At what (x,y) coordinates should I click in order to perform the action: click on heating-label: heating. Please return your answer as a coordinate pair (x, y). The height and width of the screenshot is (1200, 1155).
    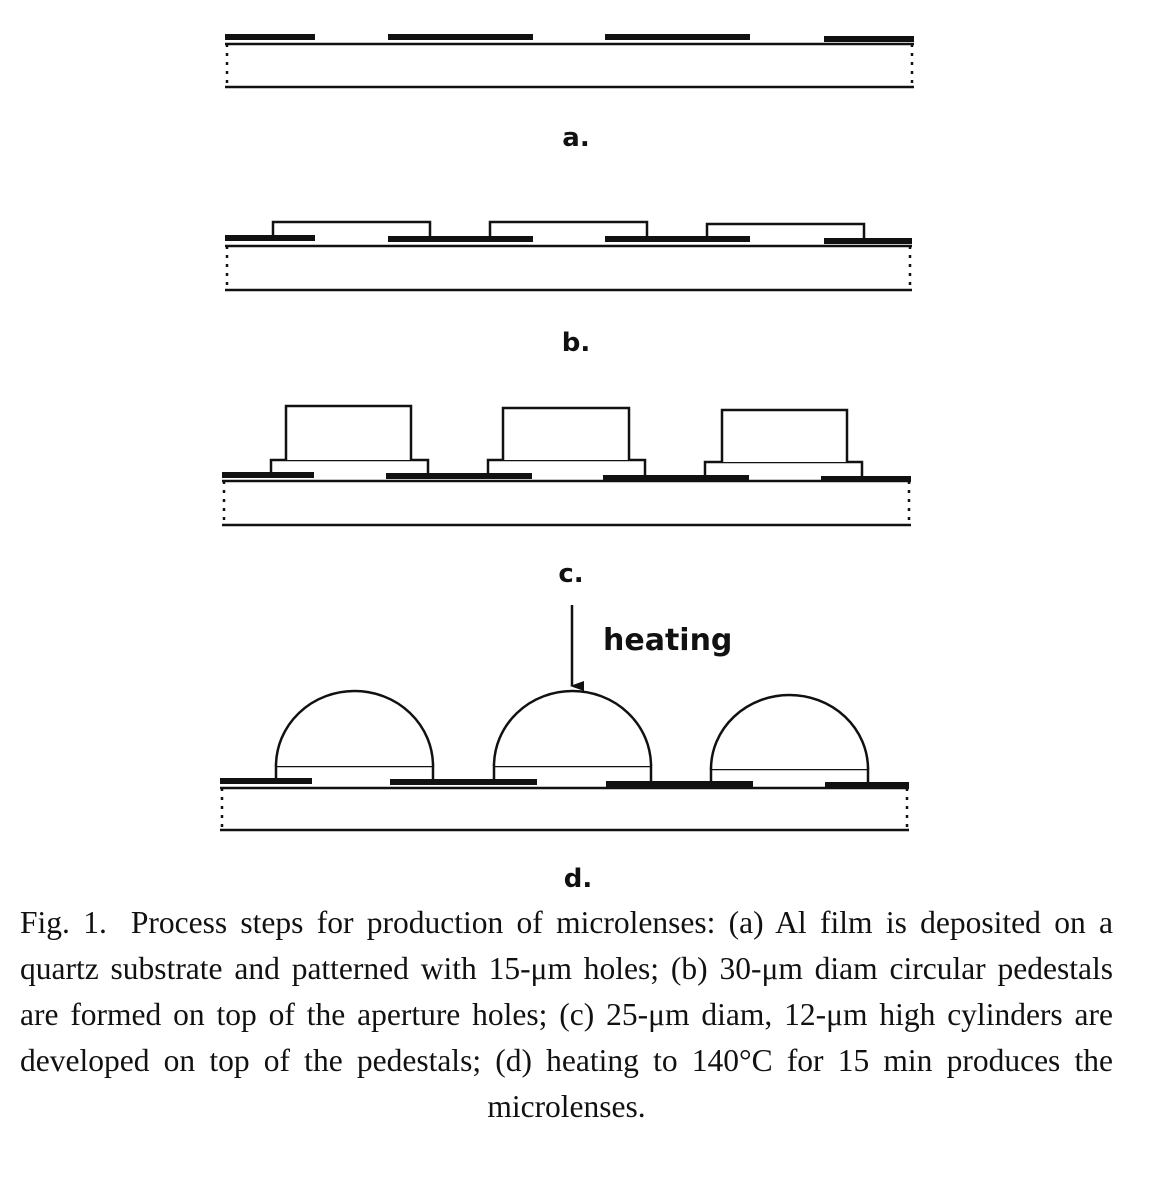
    Looking at the image, I should click on (667, 640).